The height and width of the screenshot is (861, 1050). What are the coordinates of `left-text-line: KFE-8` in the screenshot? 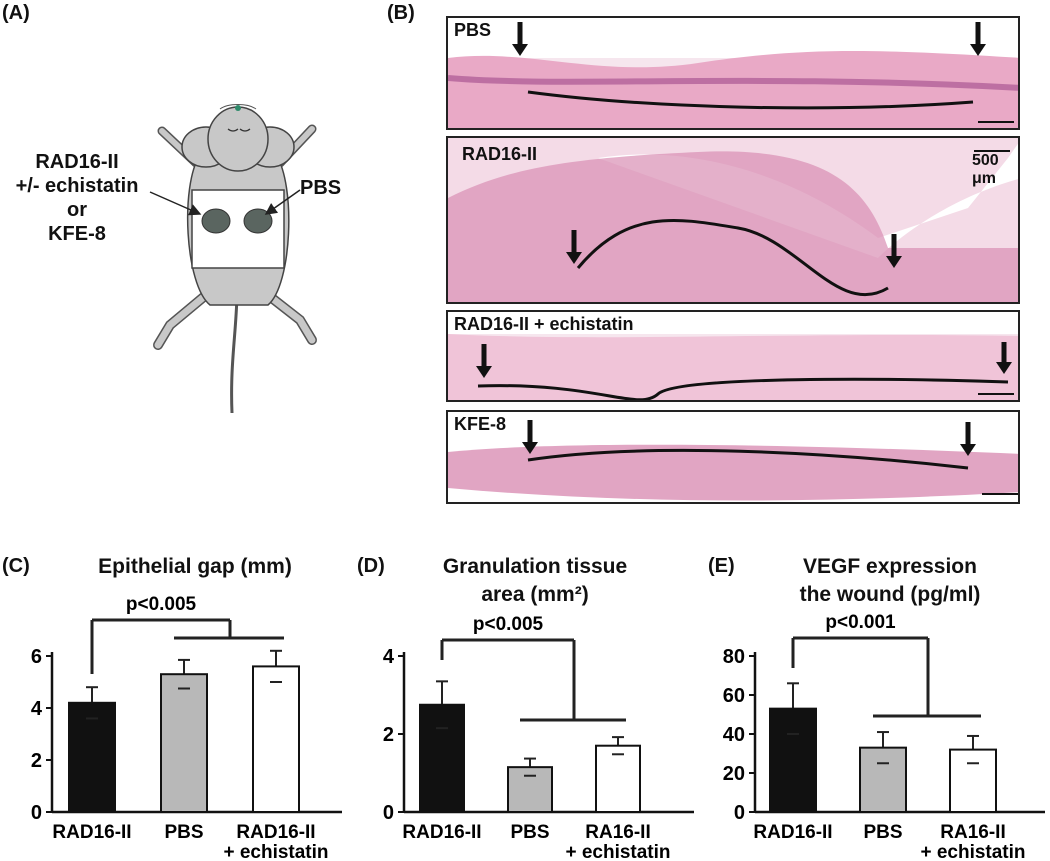 It's located at (77, 234).